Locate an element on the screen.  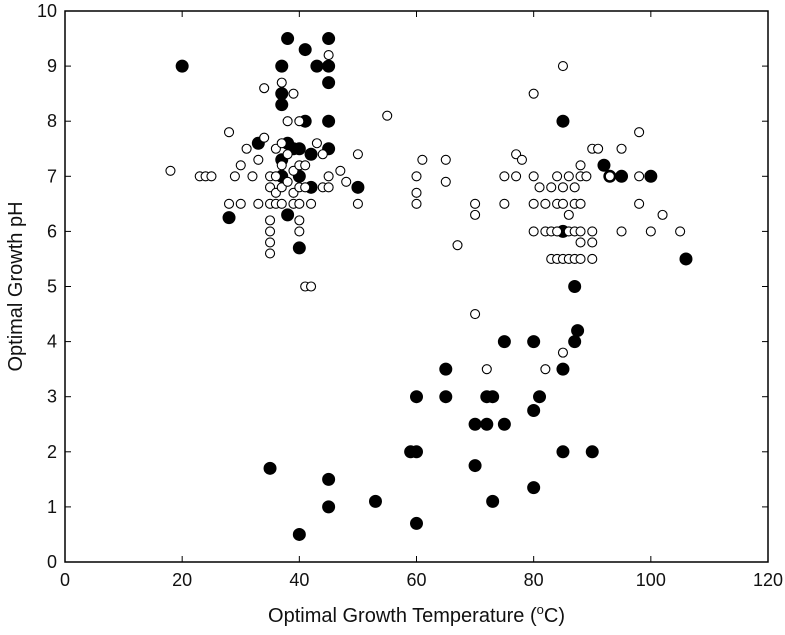
y-tick-label: 7 is located at coordinates (52, 176).